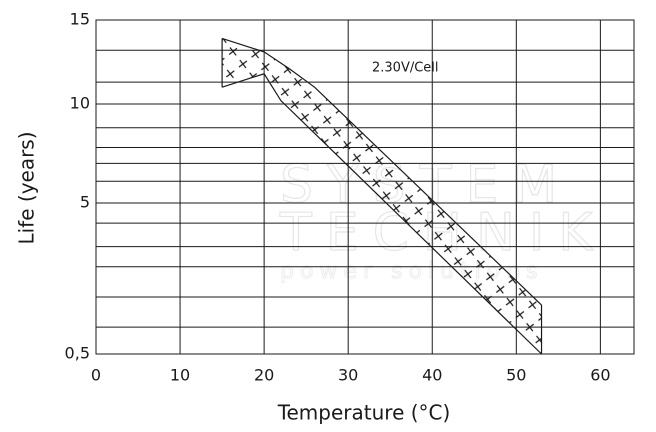 Image resolution: width=656 pixels, height=432 pixels. What do you see at coordinates (80, 103) in the screenshot?
I see `y-tick-label: 10` at bounding box center [80, 103].